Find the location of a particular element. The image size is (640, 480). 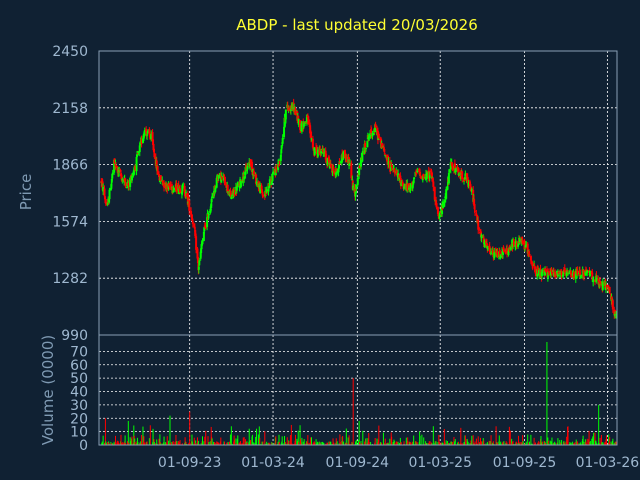

volume-tick-label: 0 is located at coordinates (83, 446).